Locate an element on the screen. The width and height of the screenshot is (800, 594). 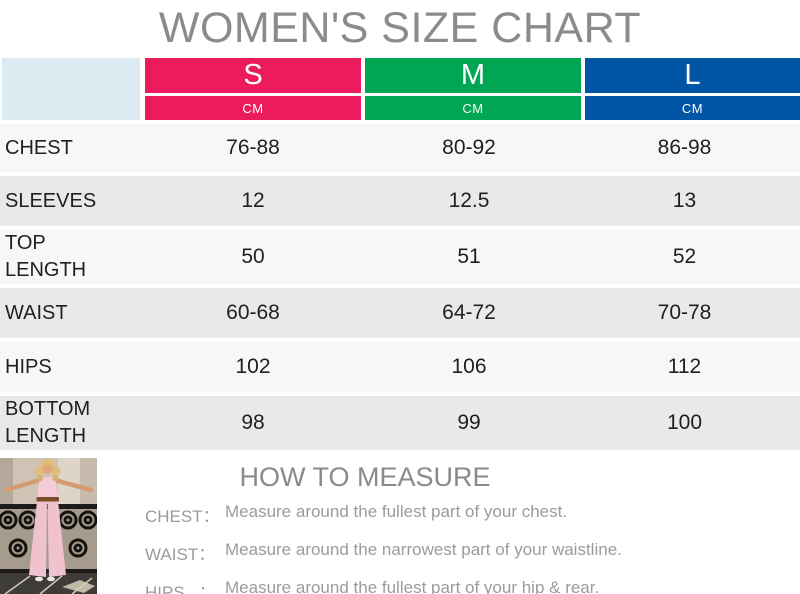
value-bottom-length-s: 98 is located at coordinates (253, 422).